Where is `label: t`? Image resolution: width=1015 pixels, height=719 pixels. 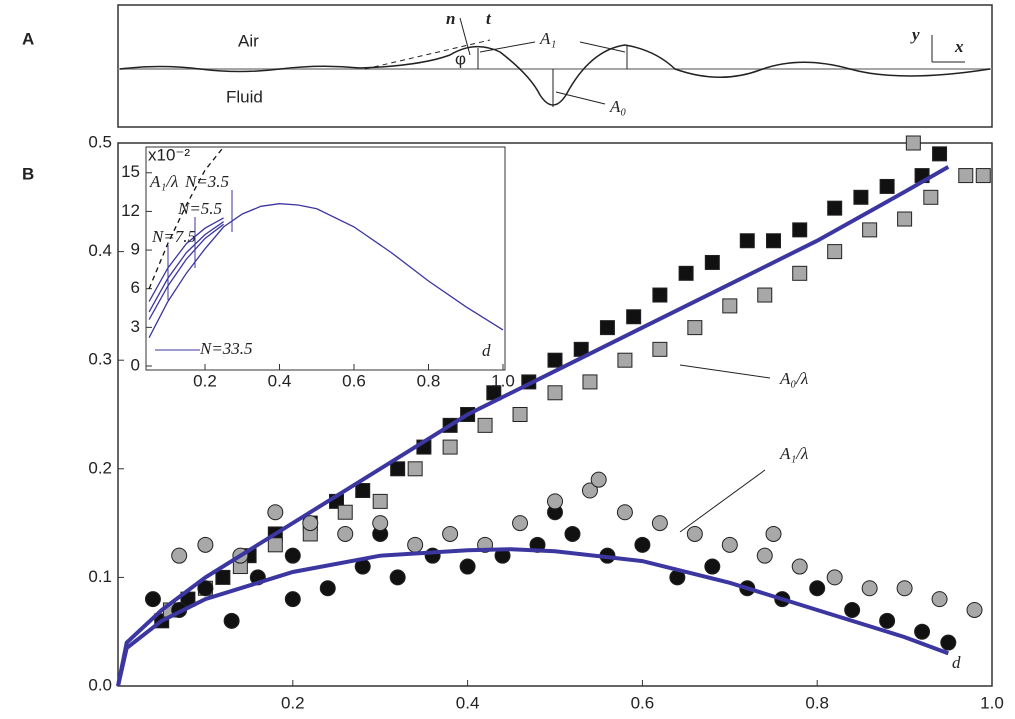
label: t is located at coordinates (489, 18).